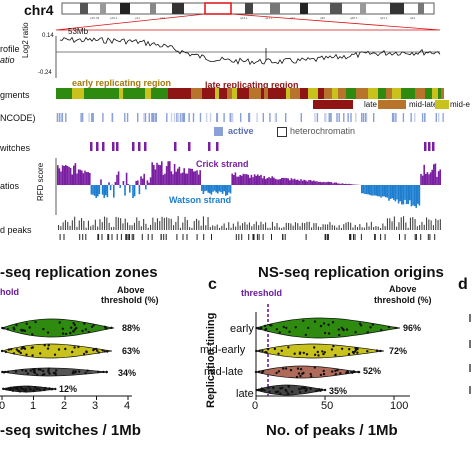 The height and width of the screenshot is (474, 474). What do you see at coordinates (248, 57) in the screenshot?
I see `log2-profile-track` at bounding box center [248, 57].